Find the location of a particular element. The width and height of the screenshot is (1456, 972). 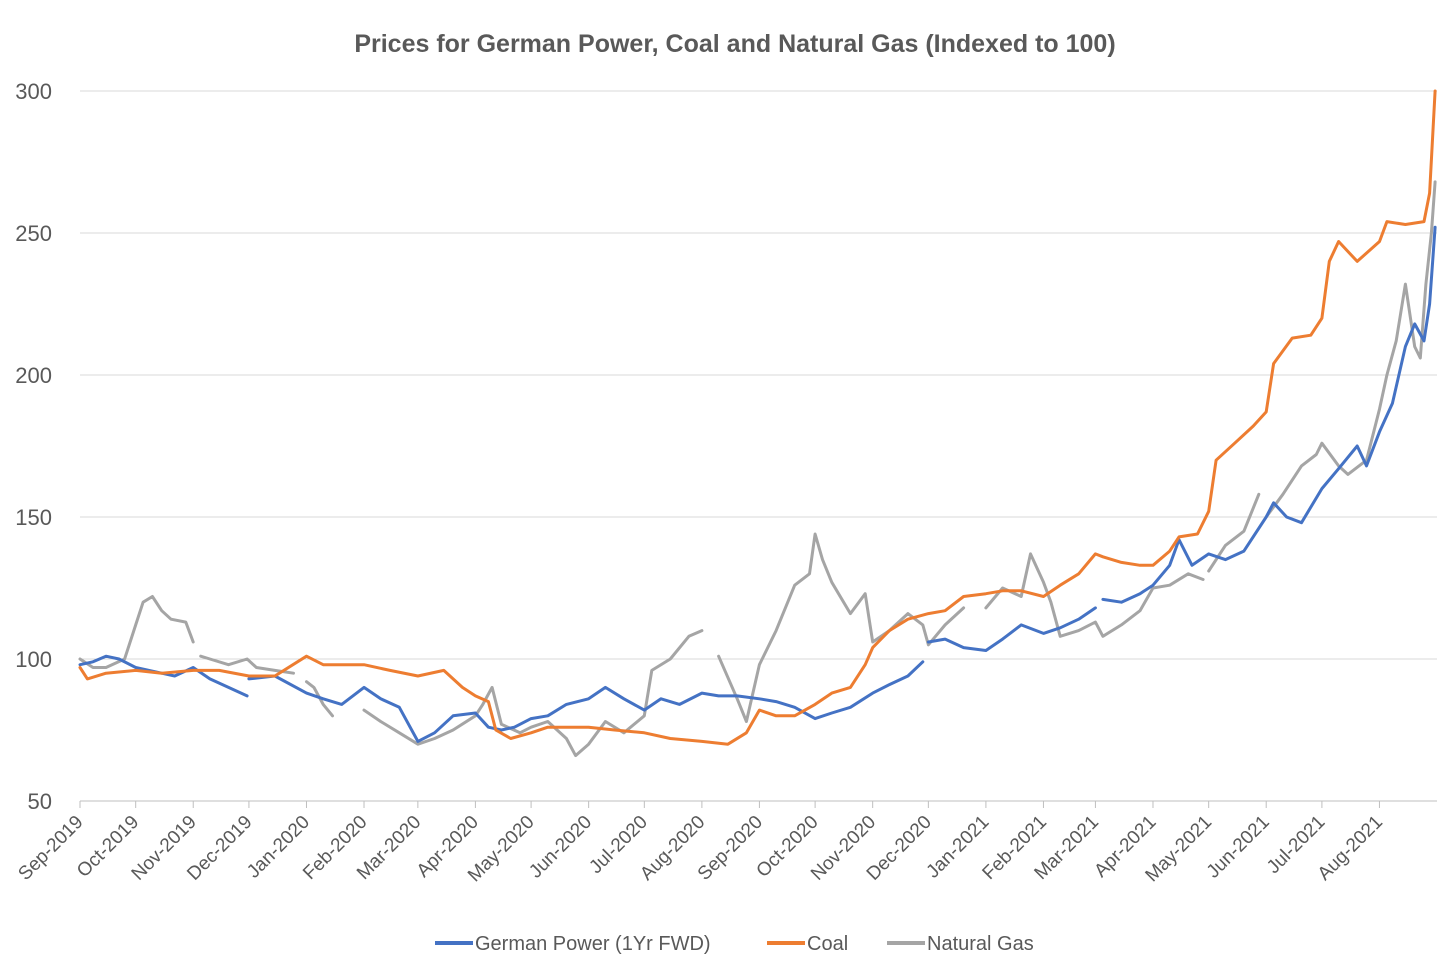

legend-label: Coal is located at coordinates (827, 944).